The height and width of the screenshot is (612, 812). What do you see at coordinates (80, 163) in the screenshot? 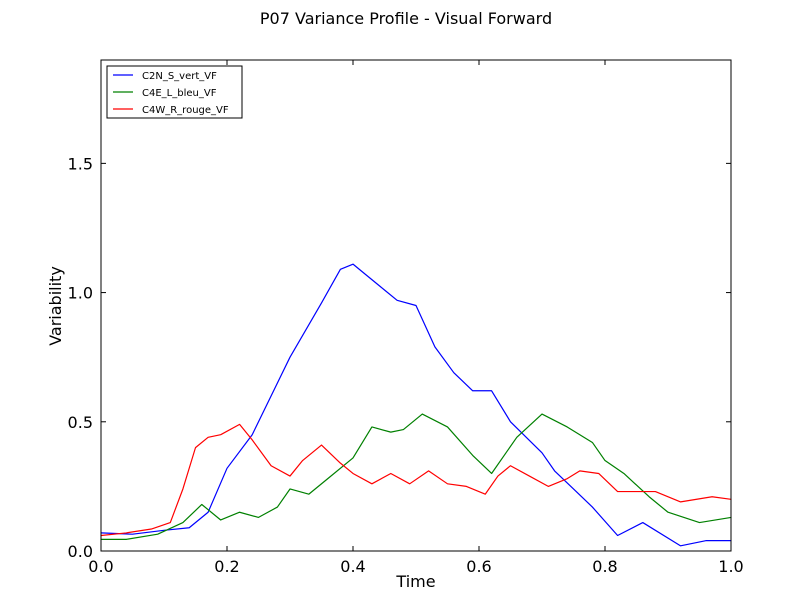
I see `y-tick-label: 1.5` at bounding box center [80, 163].